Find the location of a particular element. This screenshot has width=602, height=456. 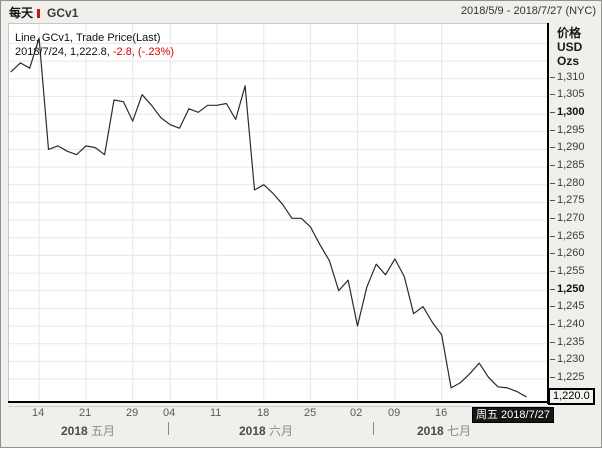

frequency-label: 每天 is located at coordinates (21, 13).